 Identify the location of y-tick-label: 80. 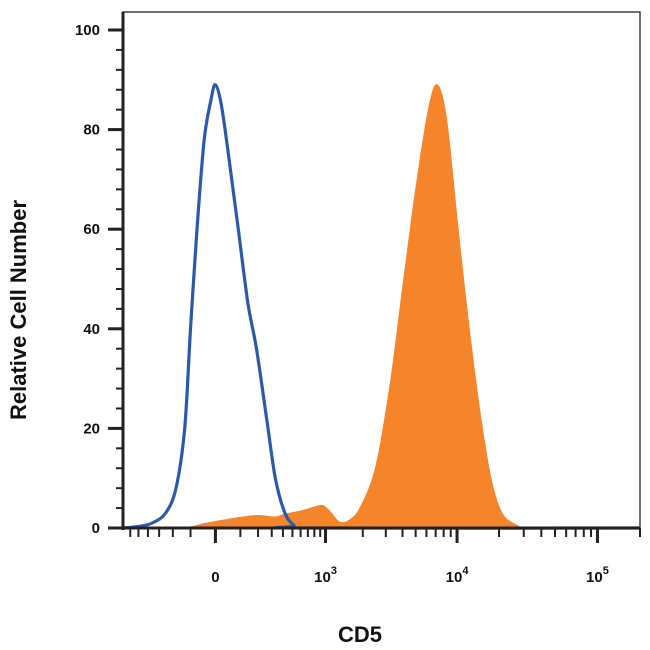
(91, 130).